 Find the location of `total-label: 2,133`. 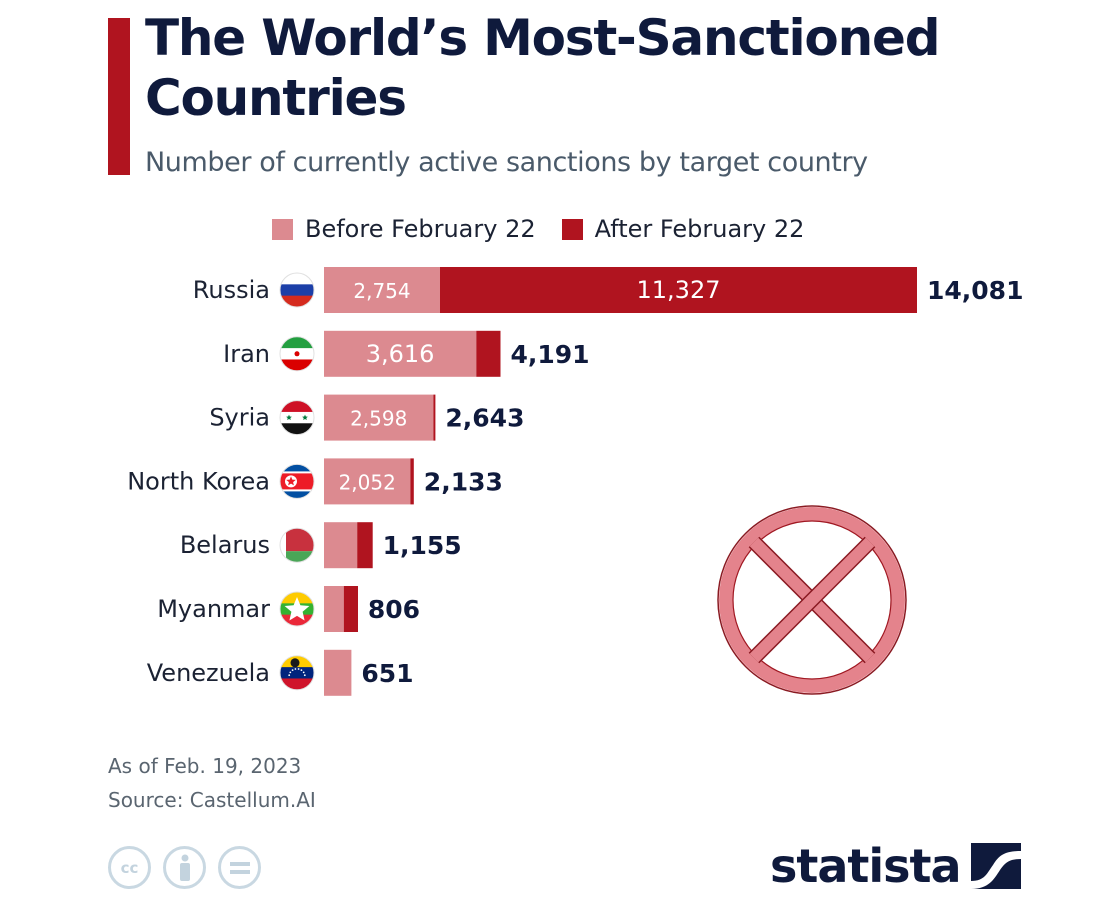

total-label: 2,133 is located at coordinates (463, 481).